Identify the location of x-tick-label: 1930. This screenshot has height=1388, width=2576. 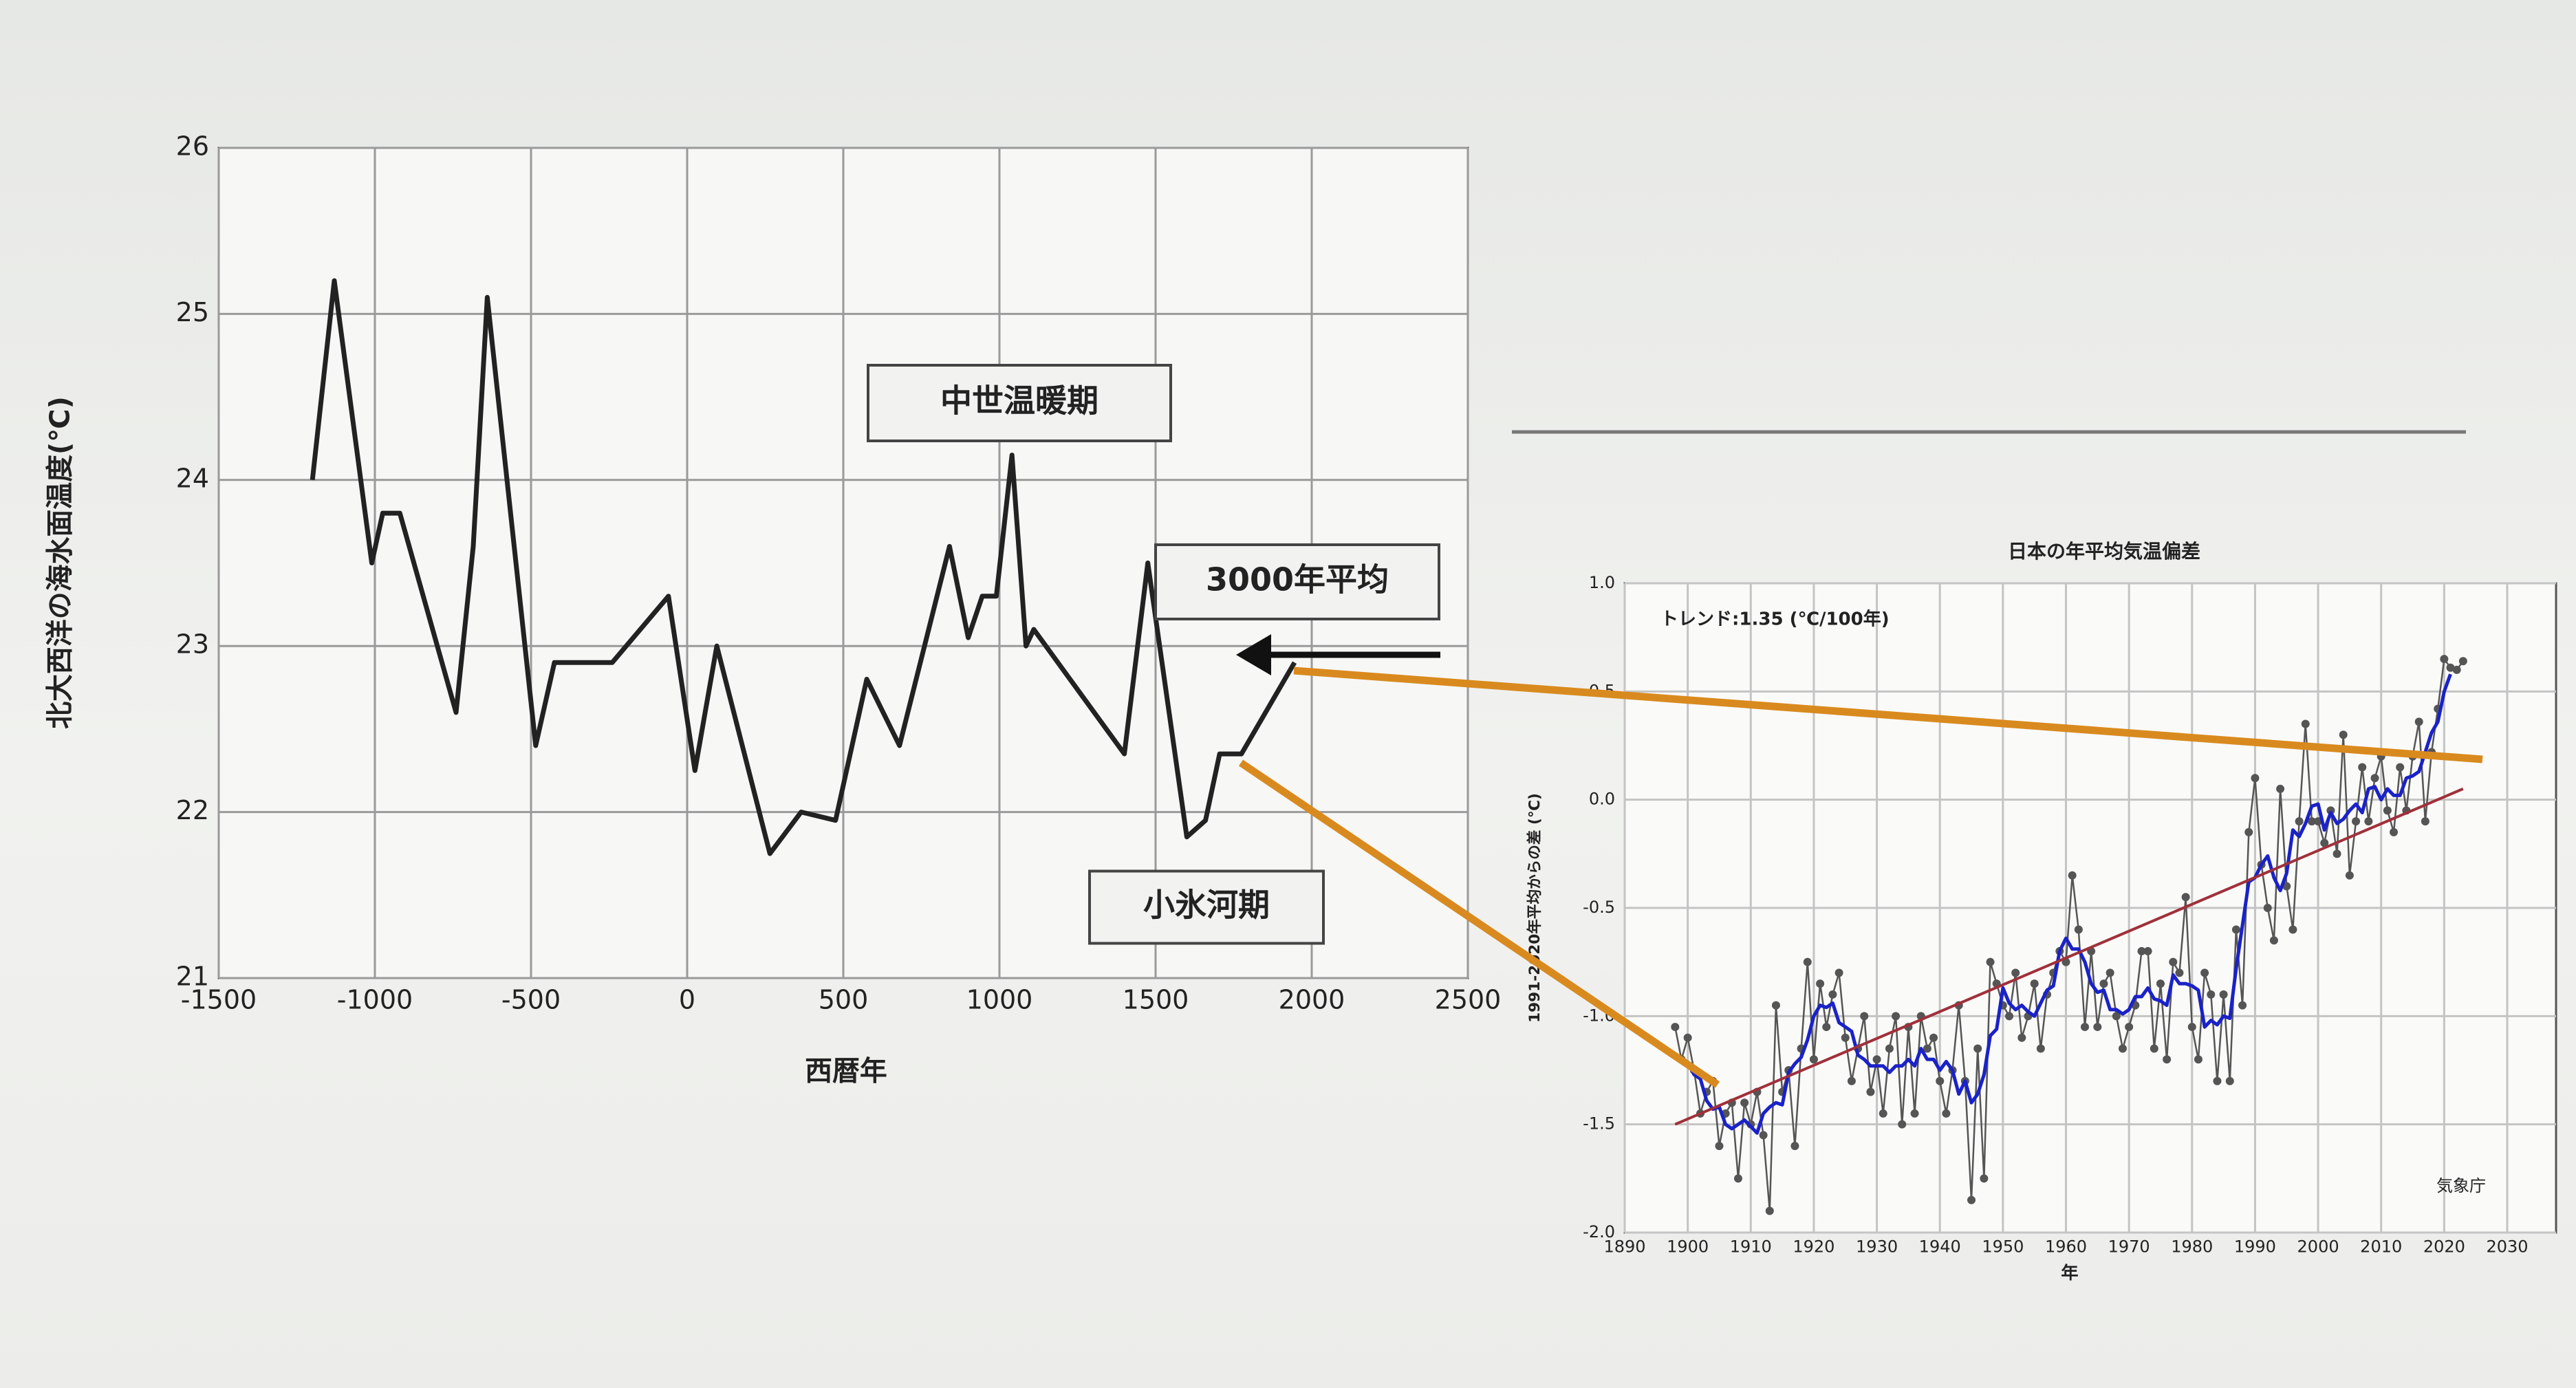
(1877, 1247).